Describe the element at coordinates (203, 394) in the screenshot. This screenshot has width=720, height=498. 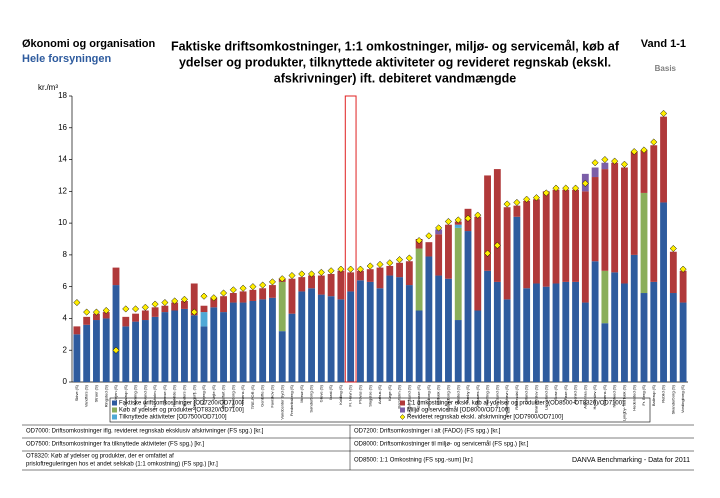
I see `x-tick-label: Esbjerg (S)` at that location.